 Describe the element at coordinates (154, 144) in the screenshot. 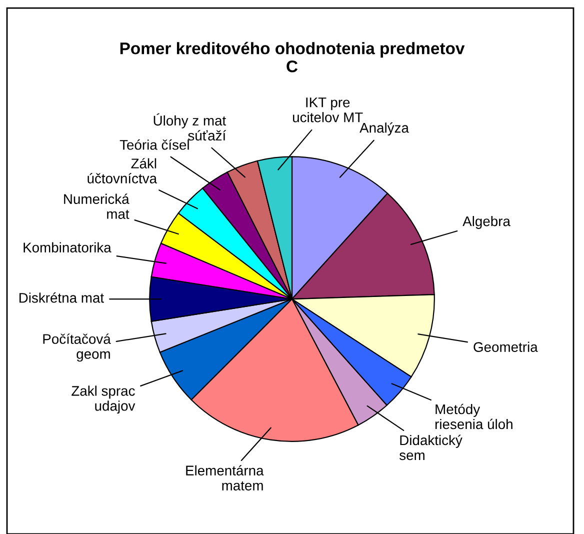

I see `slice-label: Teória čísel` at that location.